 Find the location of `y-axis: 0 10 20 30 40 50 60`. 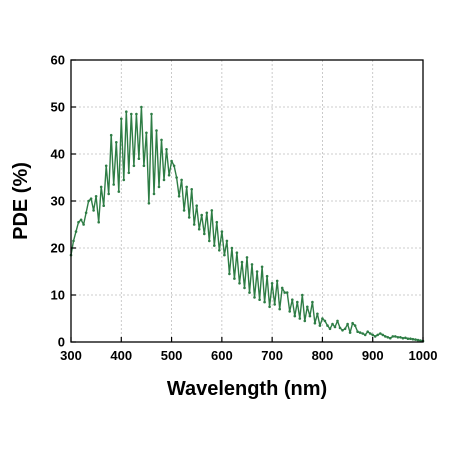

y-axis: 0 10 20 30 40 50 60 is located at coordinates (63, 201).